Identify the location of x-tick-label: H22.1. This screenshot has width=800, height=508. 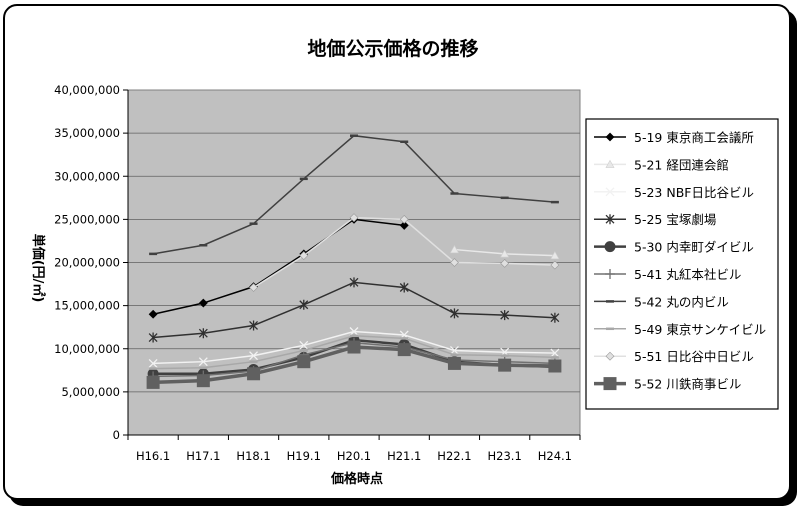
(454, 456).